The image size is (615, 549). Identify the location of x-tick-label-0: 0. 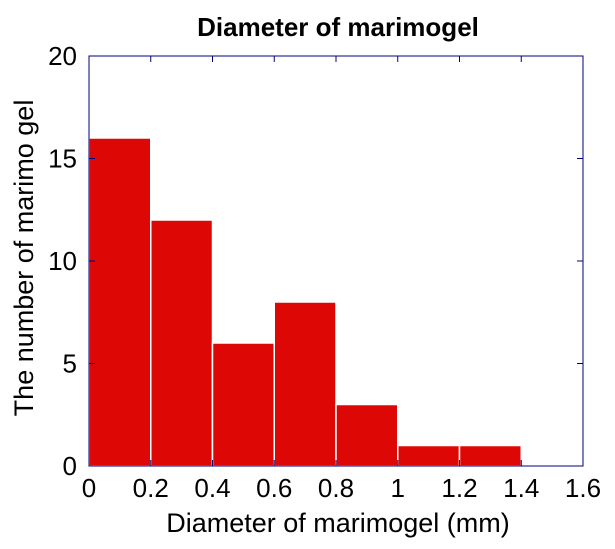
(89, 488).